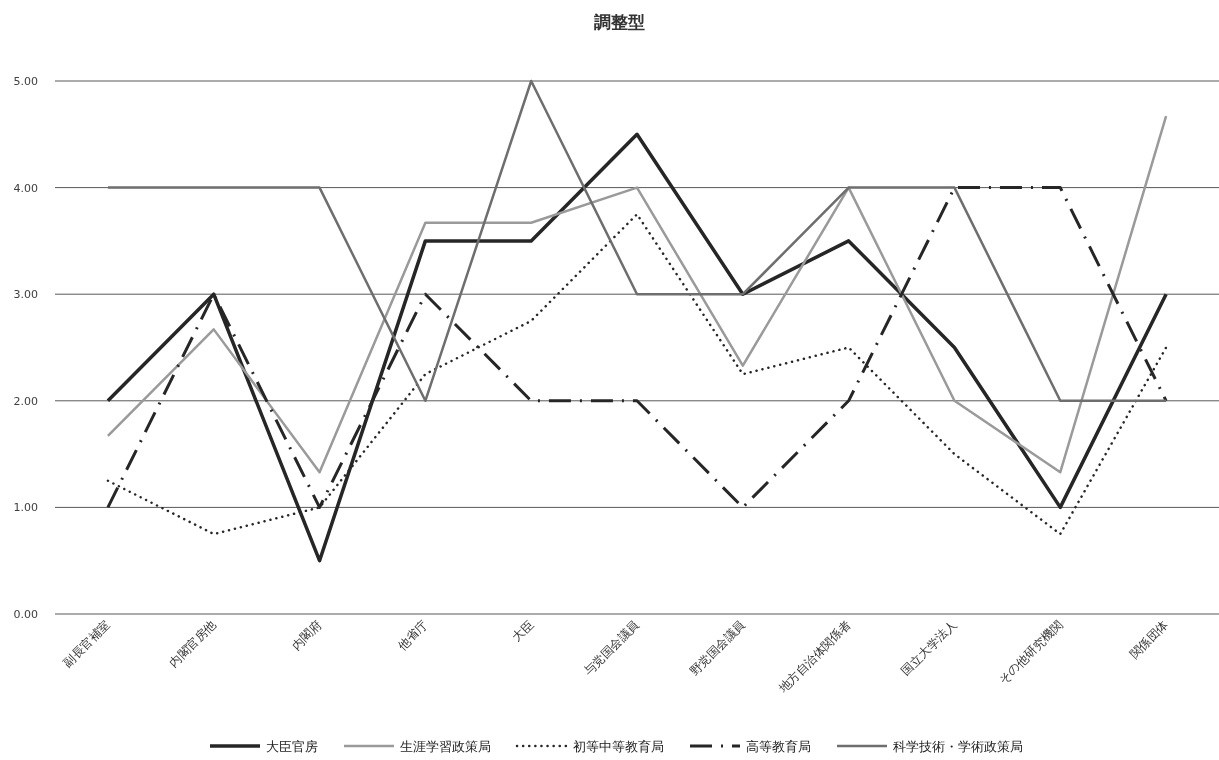  Describe the element at coordinates (523, 631) in the screenshot. I see `x-tick-label: 大臣` at that location.